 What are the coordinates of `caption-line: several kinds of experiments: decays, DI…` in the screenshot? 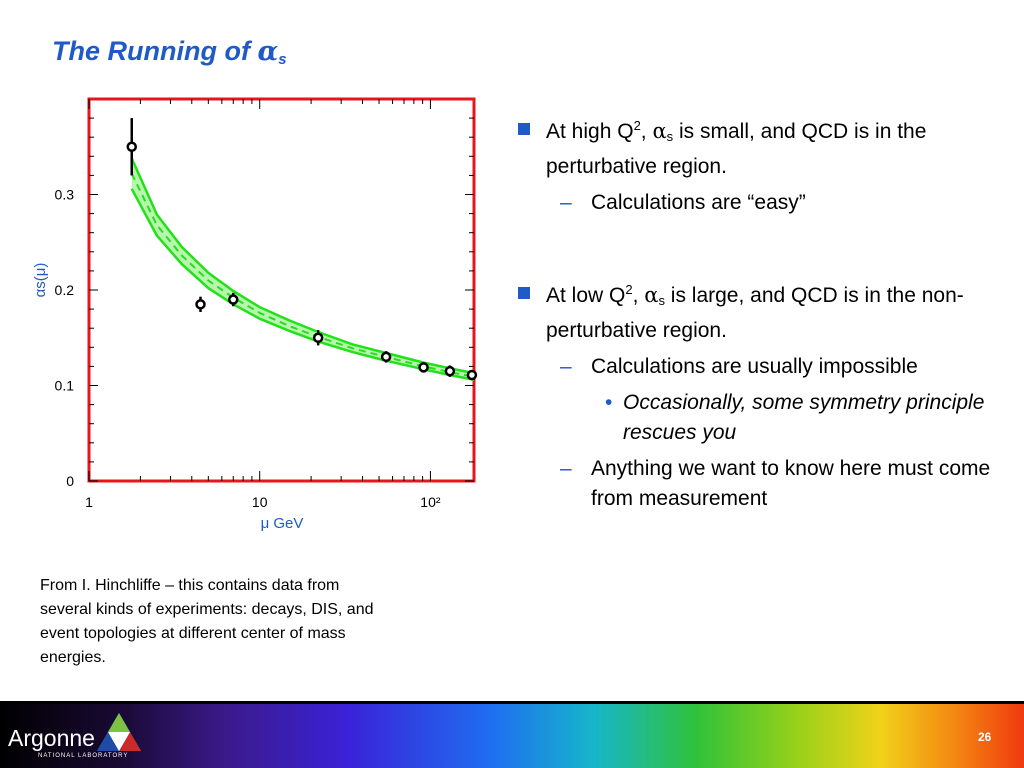 It's located at (207, 609).